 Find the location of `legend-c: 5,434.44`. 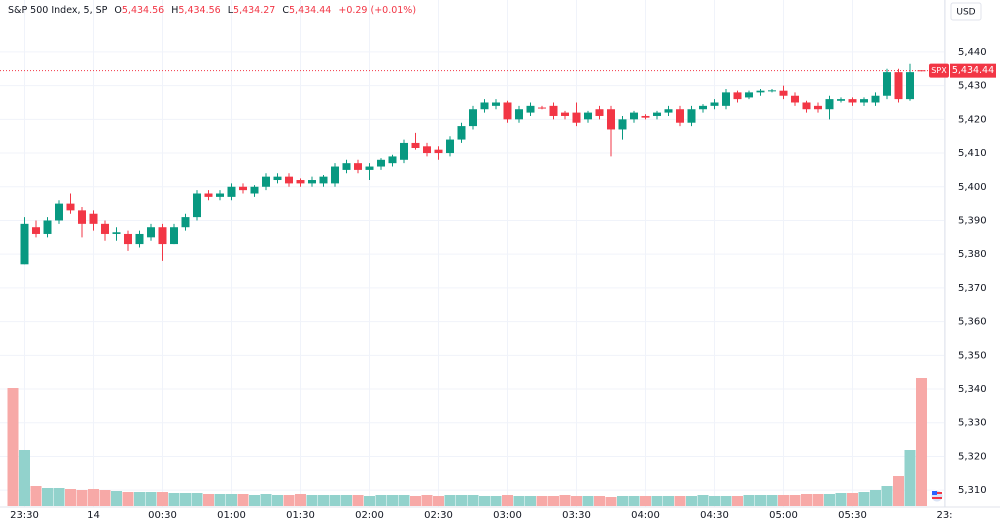

legend-c: 5,434.44 is located at coordinates (310, 10).